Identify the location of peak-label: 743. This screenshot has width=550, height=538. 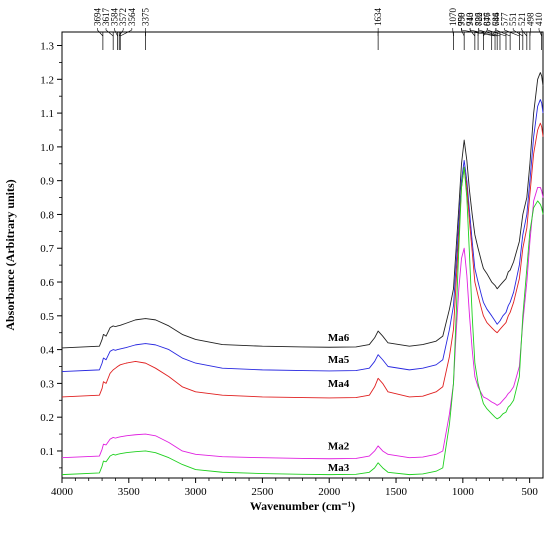
(470, 19).